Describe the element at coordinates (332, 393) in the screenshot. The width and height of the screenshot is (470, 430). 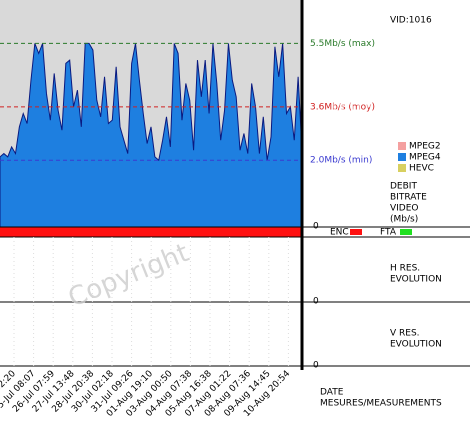
I see `axis-title: DATE` at that location.